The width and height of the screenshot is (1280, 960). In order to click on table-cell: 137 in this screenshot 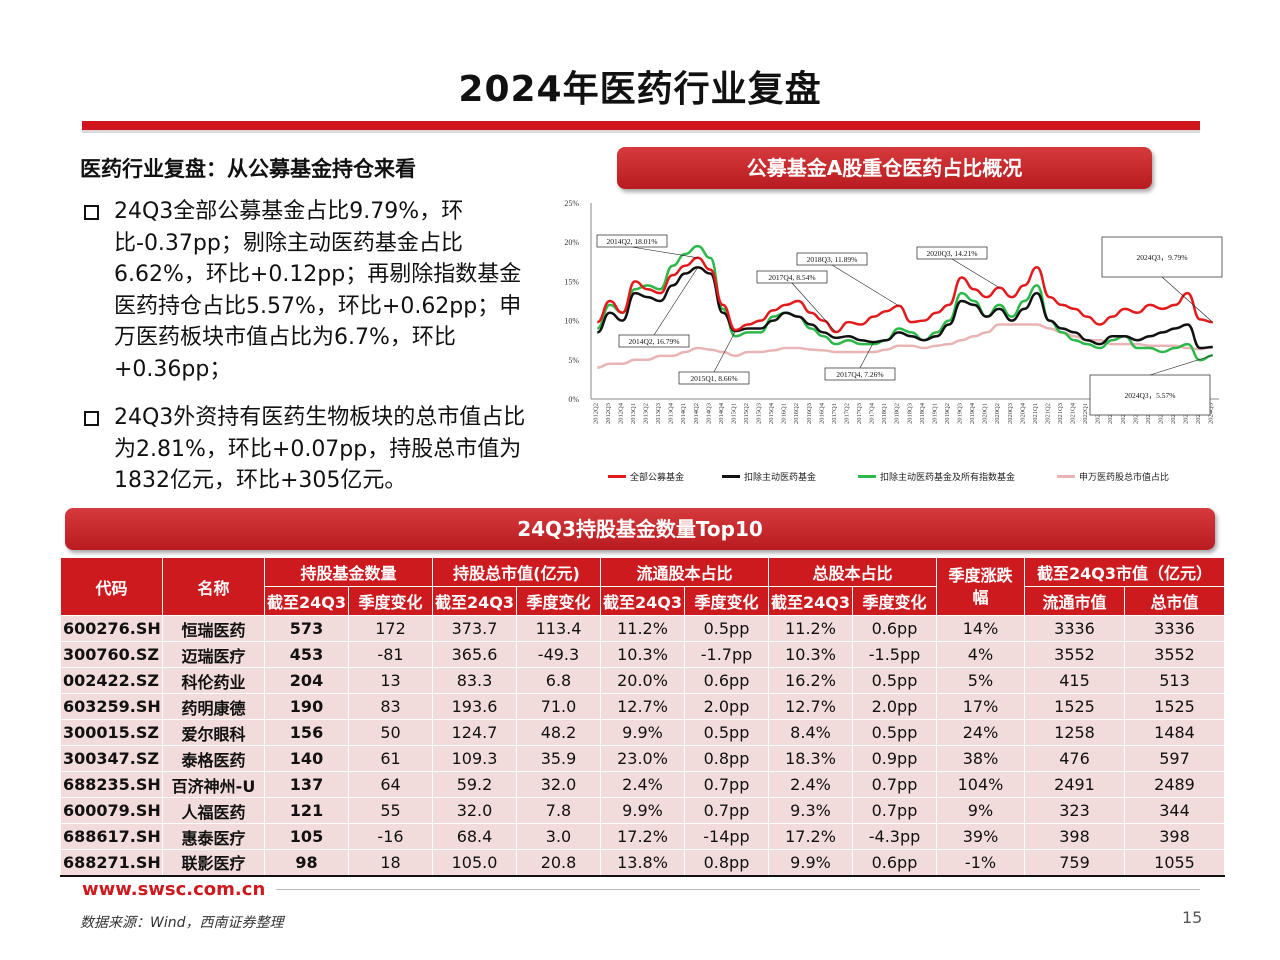, I will do `click(306, 784)`.